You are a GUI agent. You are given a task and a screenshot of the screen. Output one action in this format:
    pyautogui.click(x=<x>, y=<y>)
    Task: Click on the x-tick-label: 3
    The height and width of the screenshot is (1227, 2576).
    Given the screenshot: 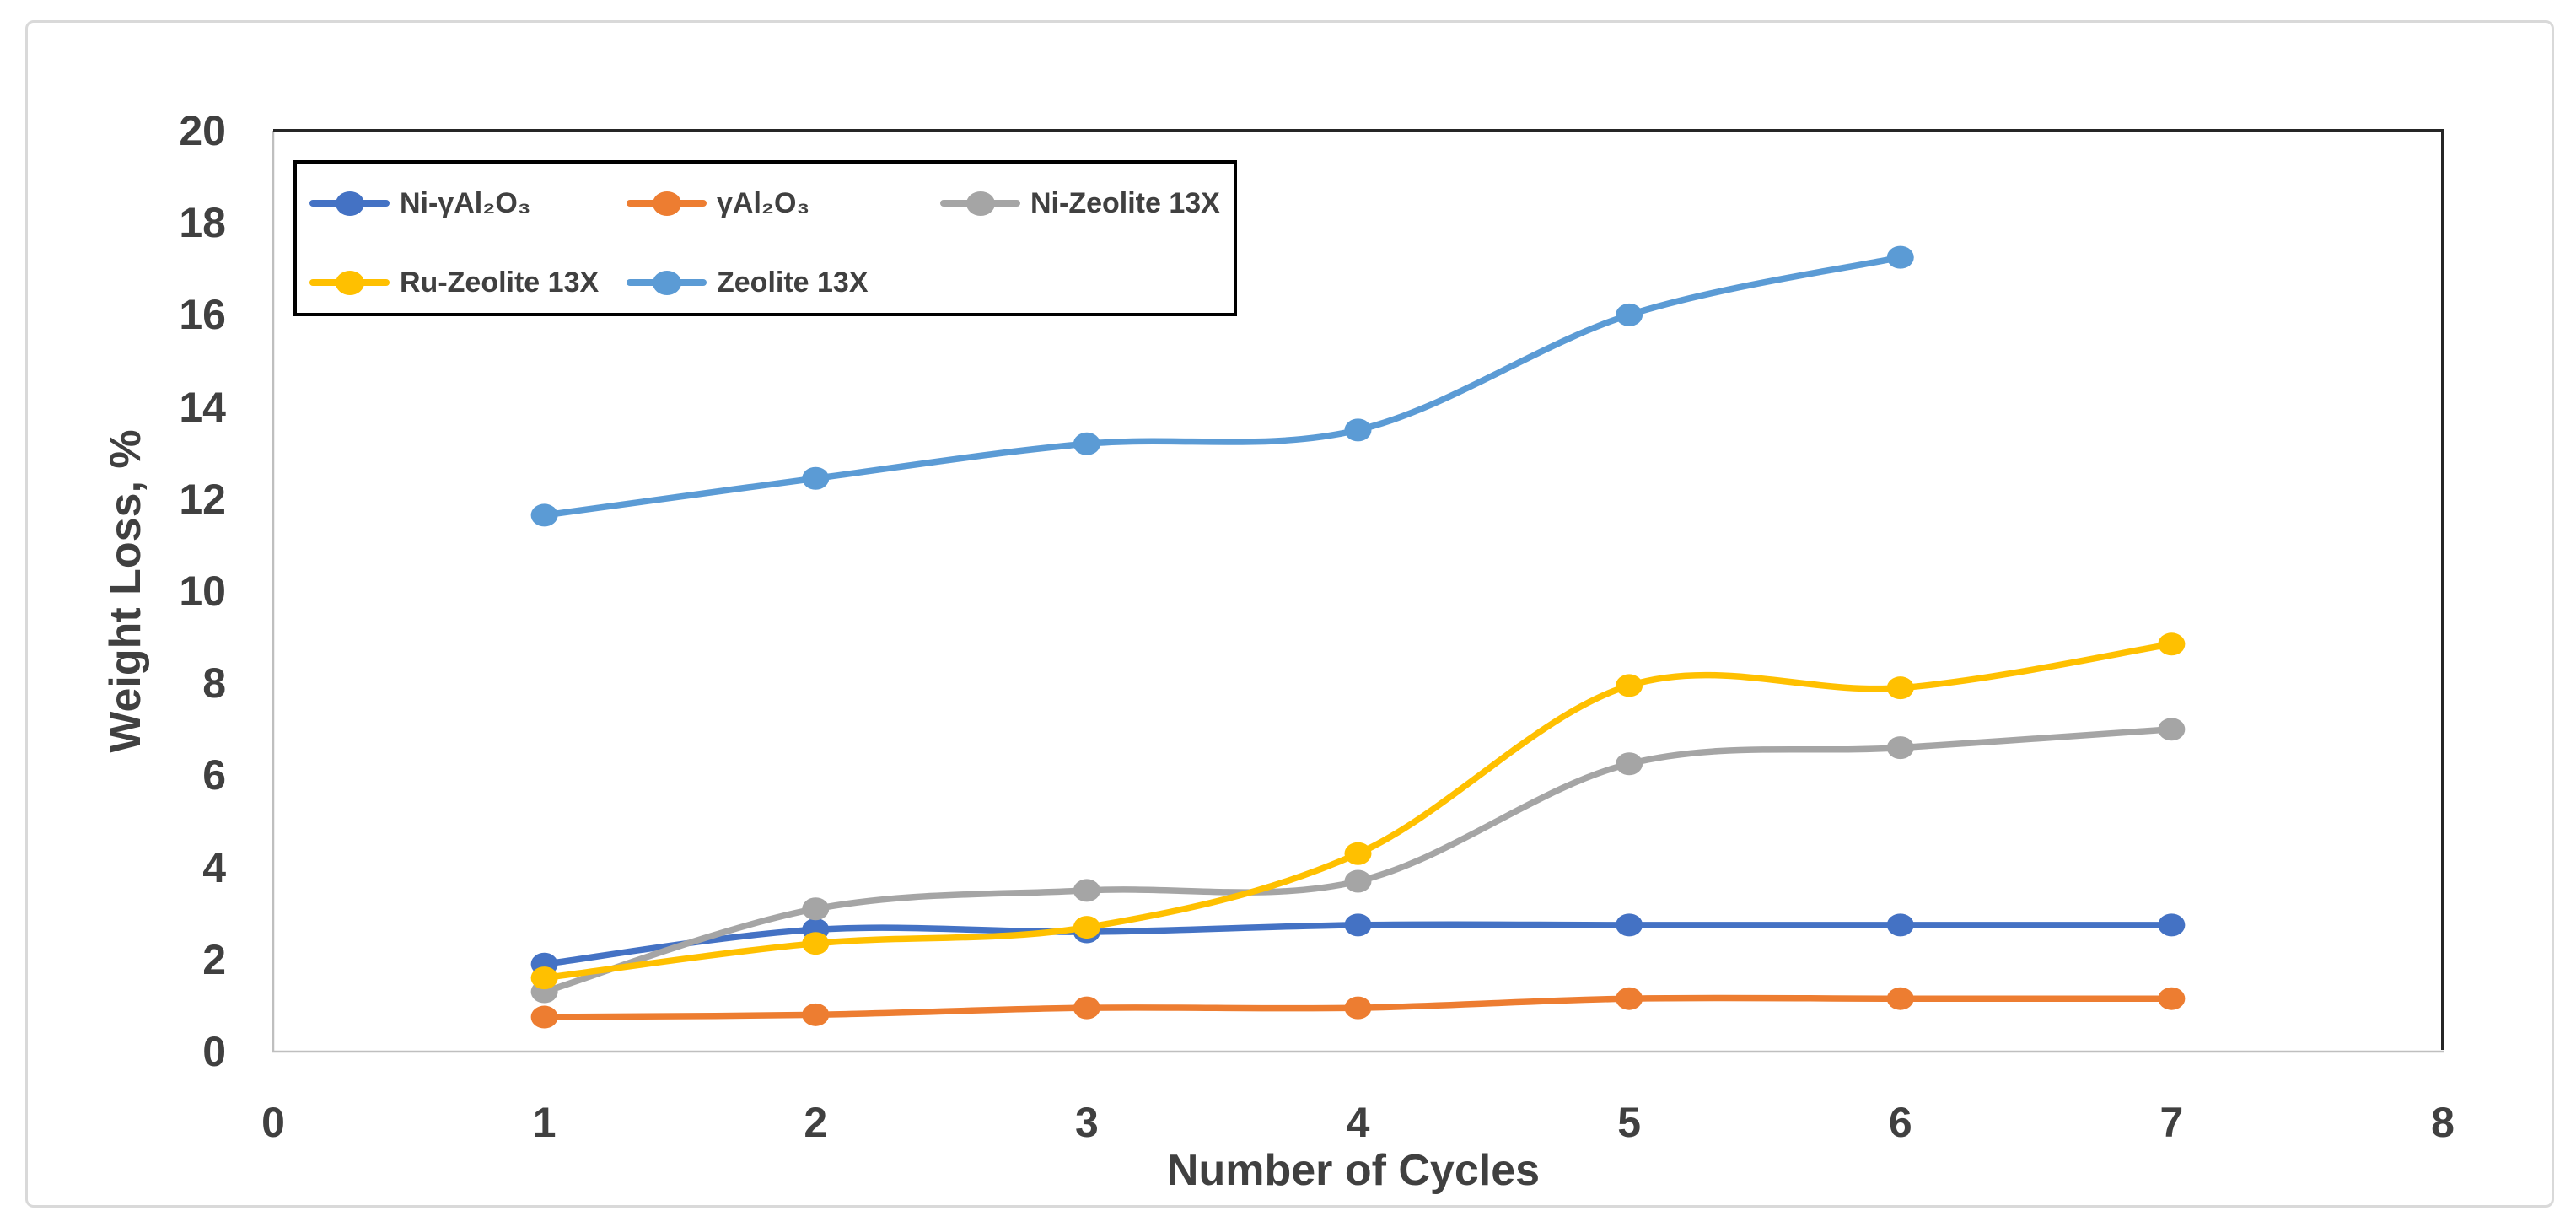 What is the action you would take?
    pyautogui.click(x=1086, y=1122)
    